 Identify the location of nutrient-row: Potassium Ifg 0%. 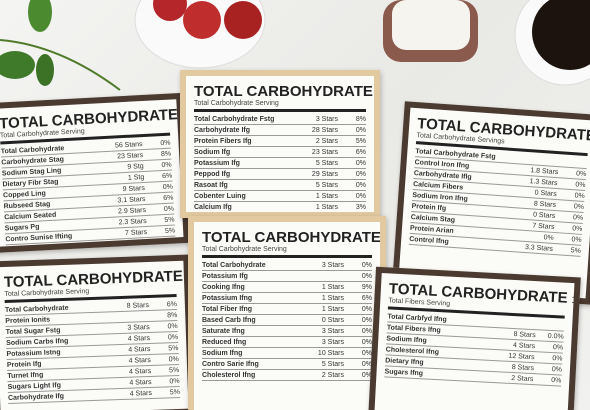
(287, 276).